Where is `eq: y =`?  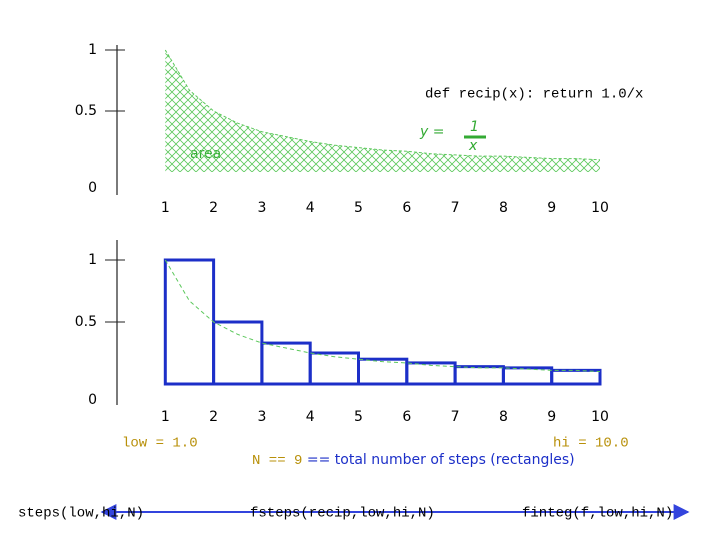
eq: y = is located at coordinates (431, 132).